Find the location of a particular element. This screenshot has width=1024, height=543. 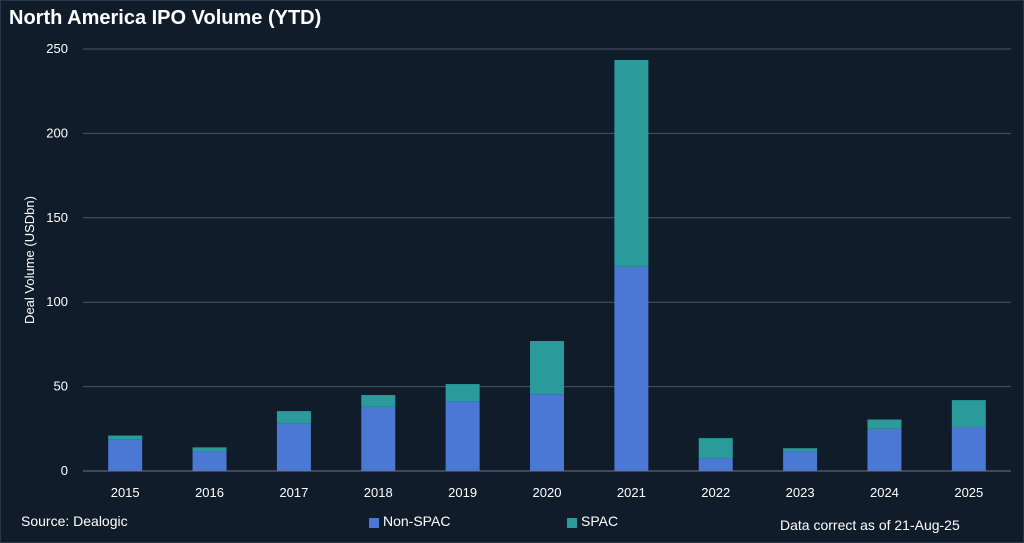

x-tick-label: 2017 is located at coordinates (293, 492).